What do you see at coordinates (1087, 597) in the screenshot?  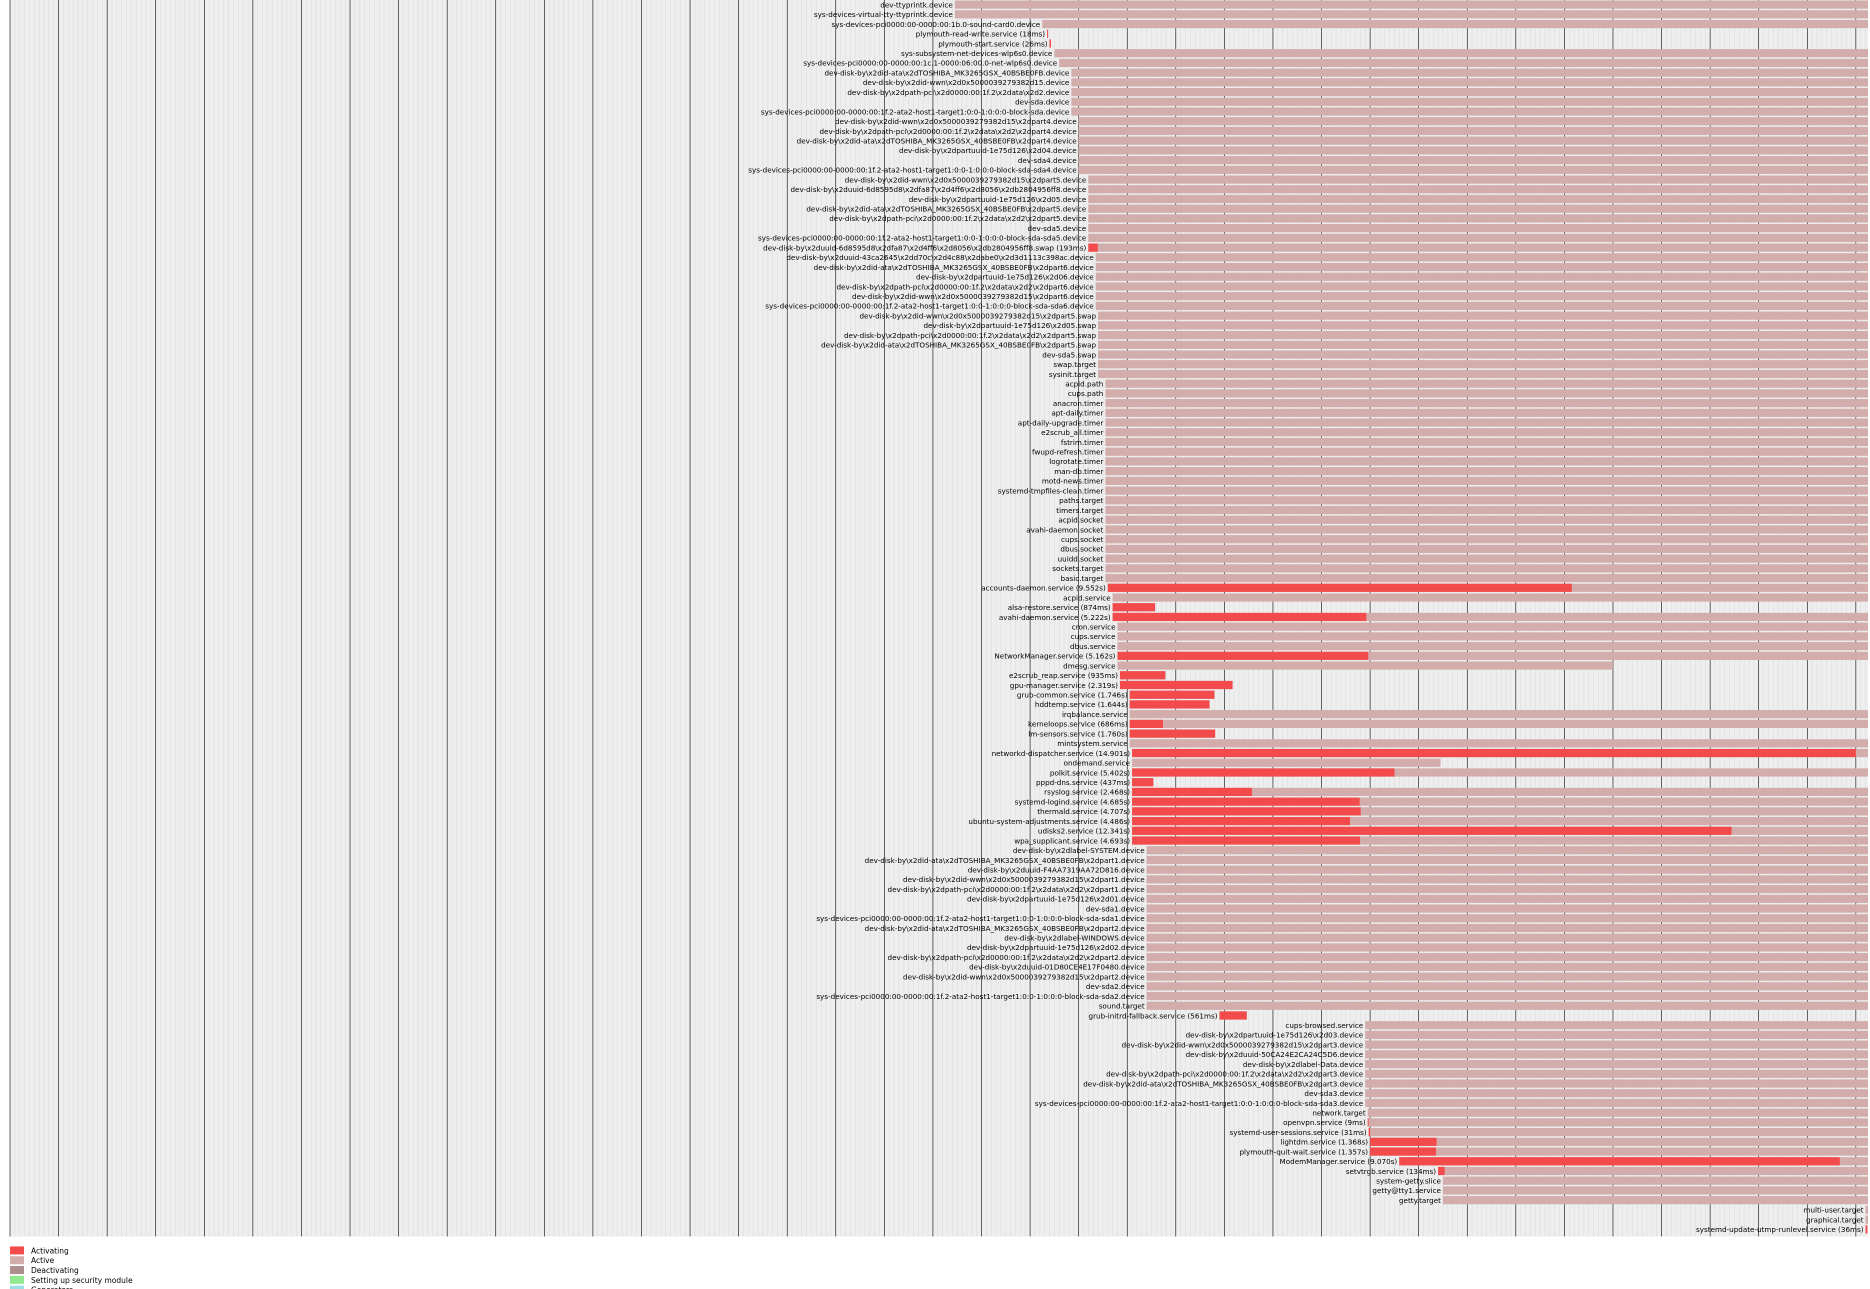 I see `unit-label: acpid.service` at bounding box center [1087, 597].